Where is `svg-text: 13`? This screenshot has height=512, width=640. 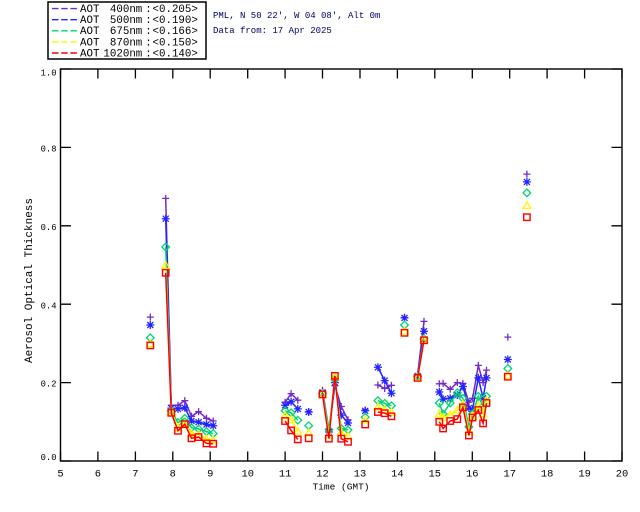
svg-text: 13 is located at coordinates (360, 475).